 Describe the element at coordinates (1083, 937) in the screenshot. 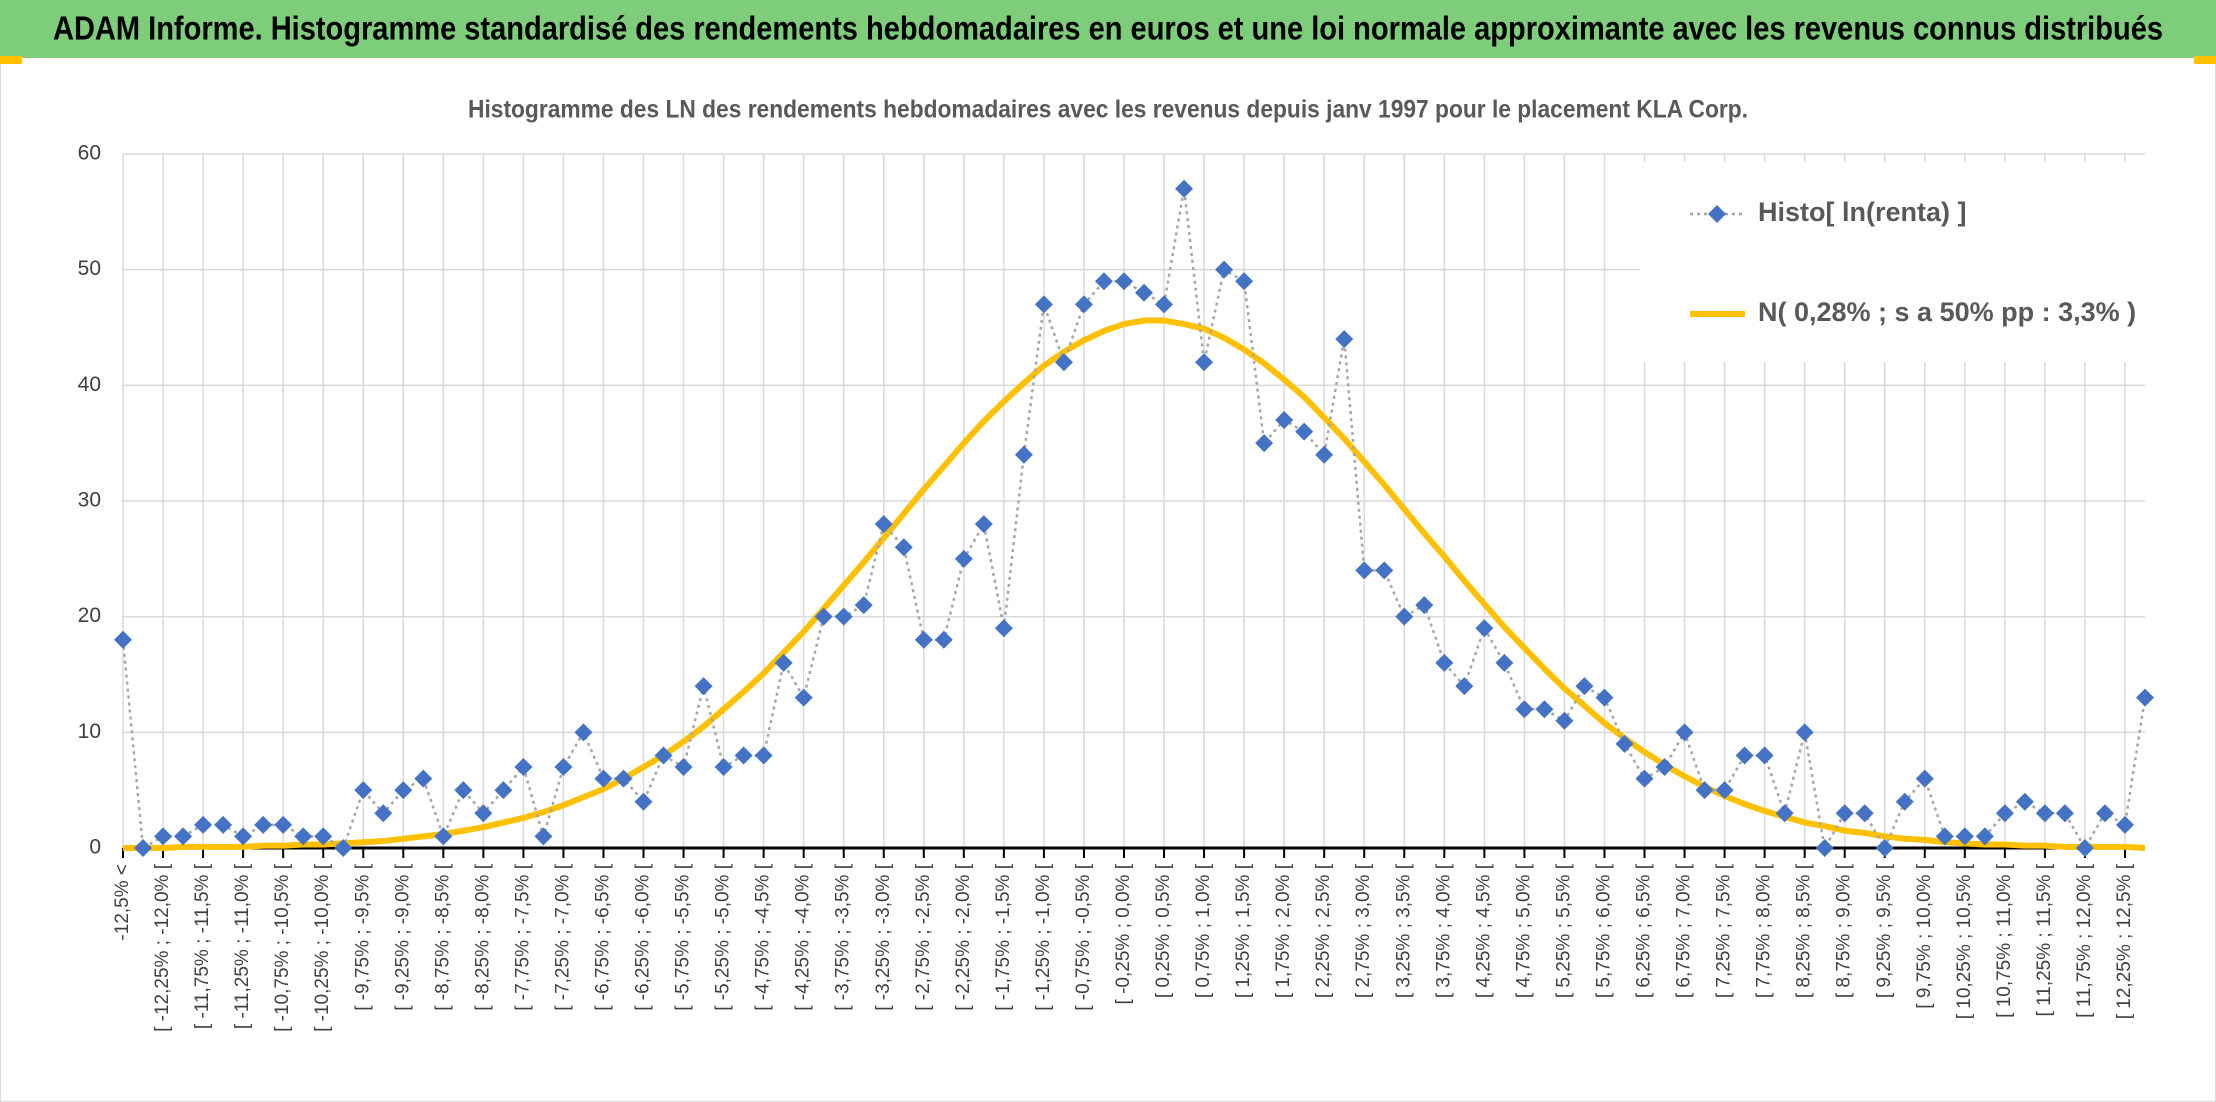

I see `x-tick-label: [ -0,75% ; -0,5% [` at that location.